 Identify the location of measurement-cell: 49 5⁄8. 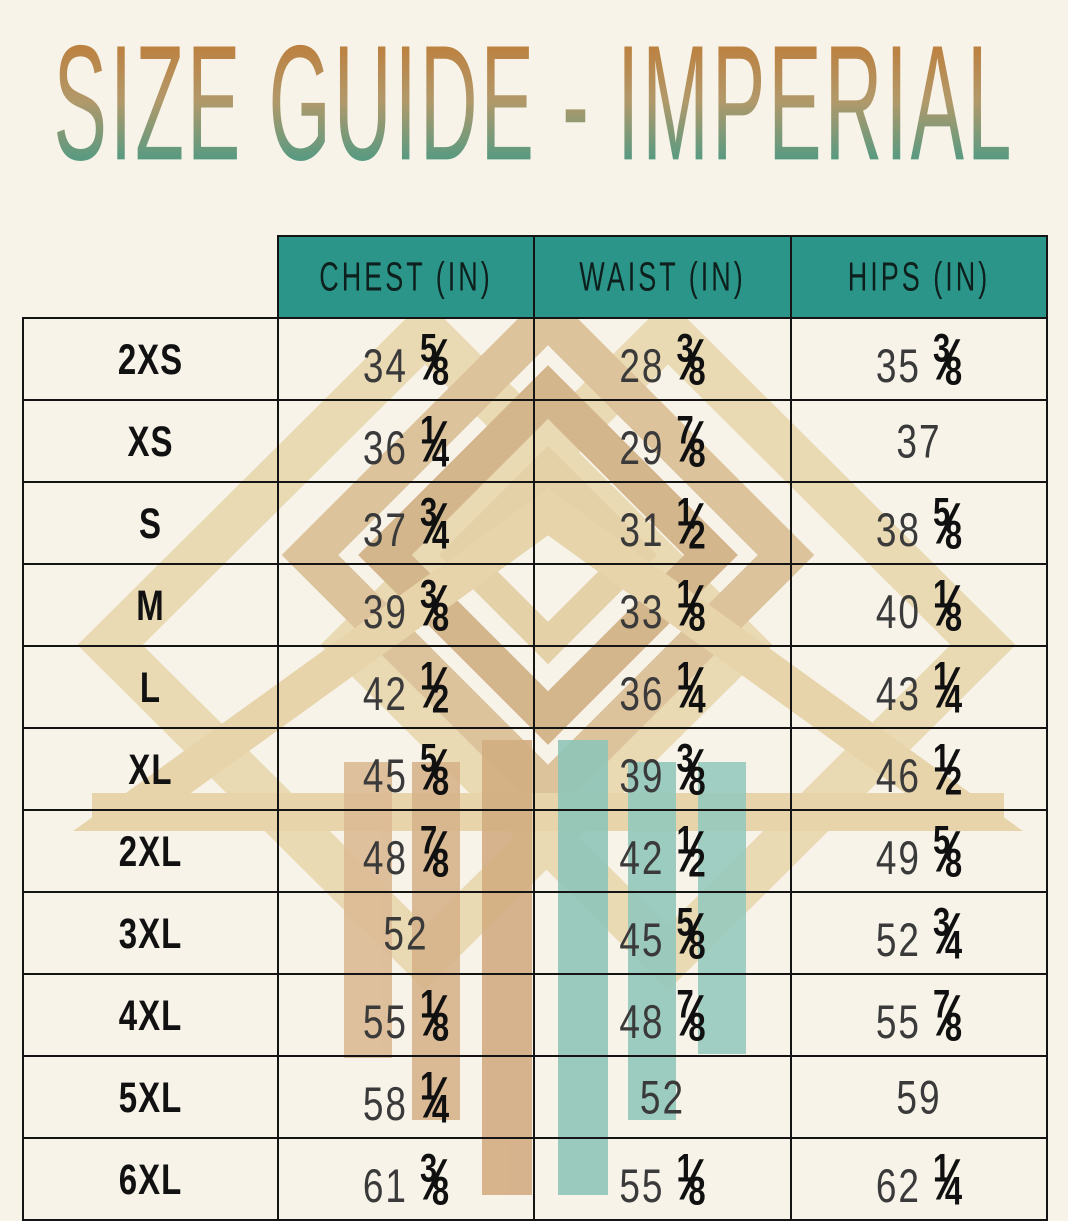
(919, 851).